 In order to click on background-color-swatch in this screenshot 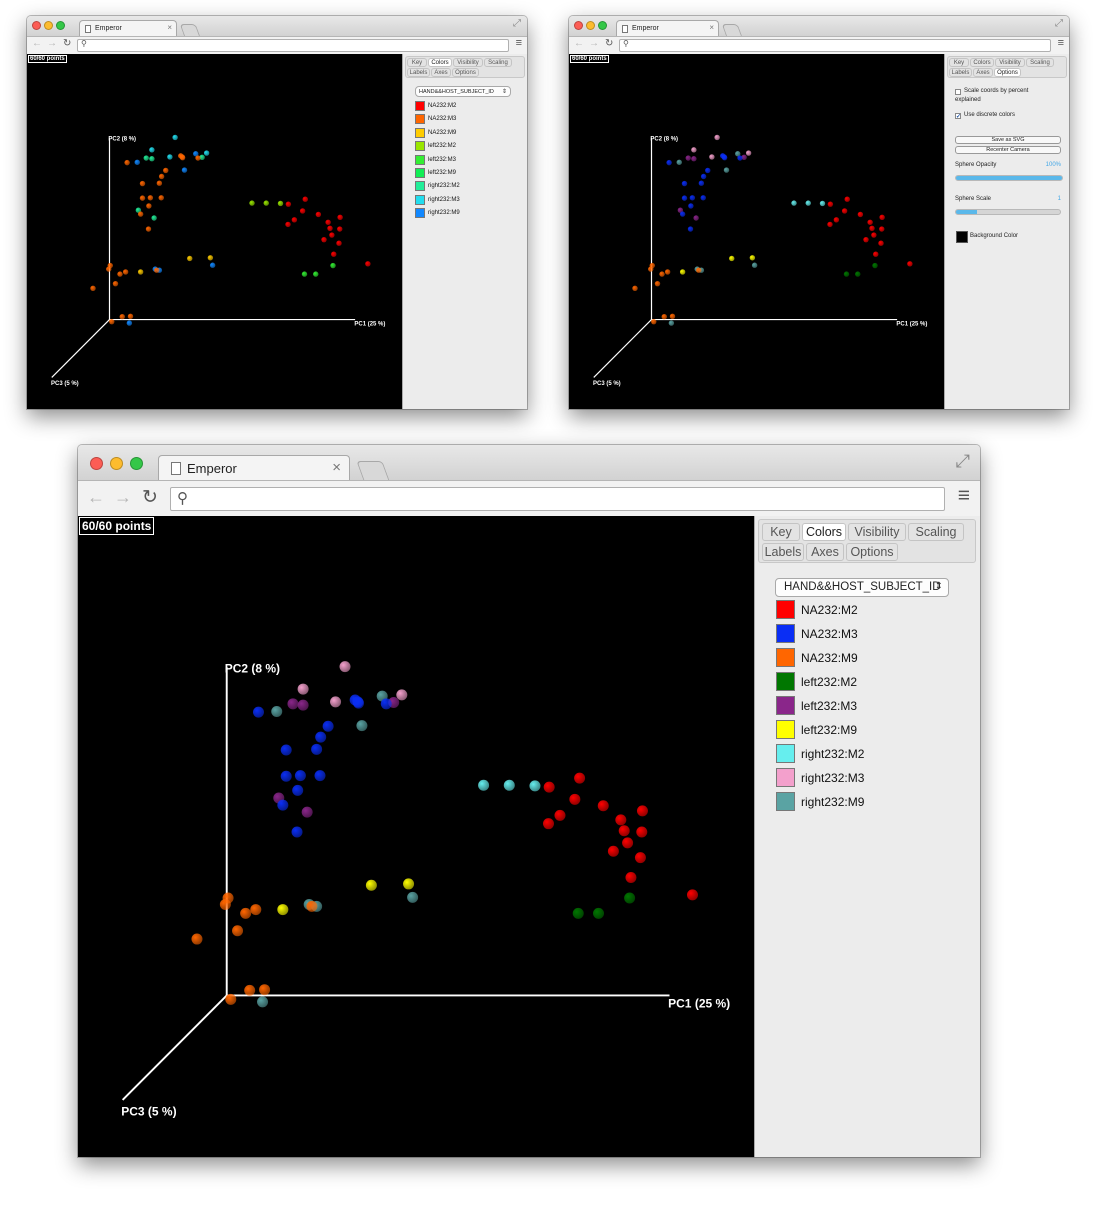, I will do `click(962, 237)`.